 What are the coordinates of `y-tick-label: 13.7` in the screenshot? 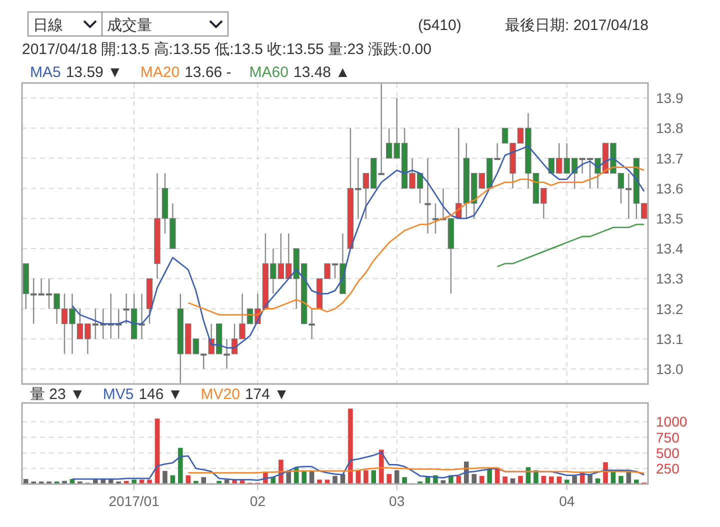 It's located at (670, 158).